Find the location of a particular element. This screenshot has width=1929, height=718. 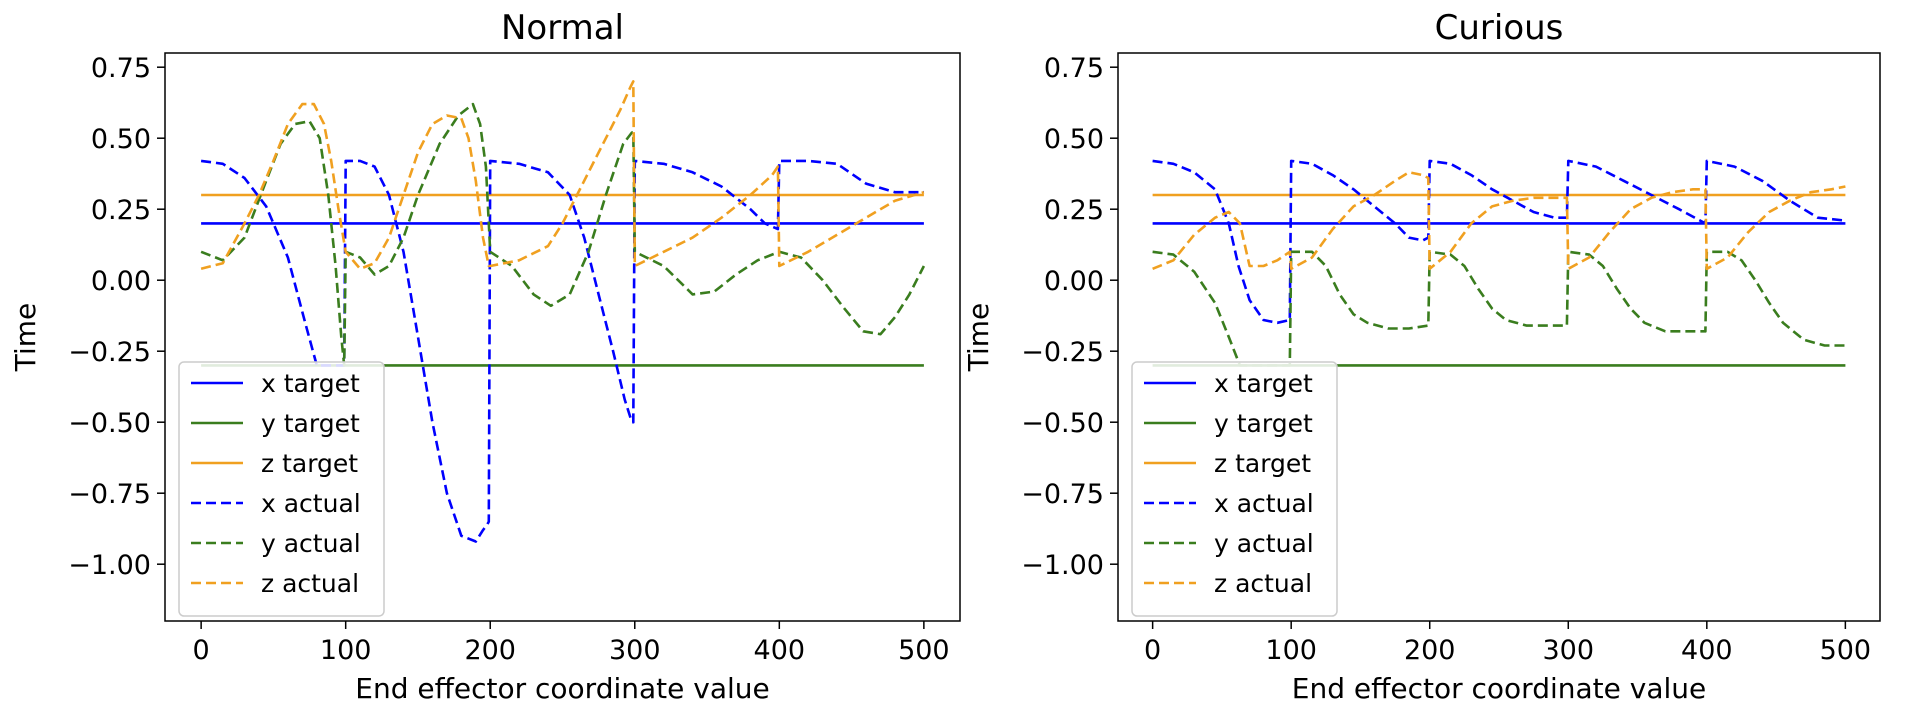

chart-1-ytick-label: −0.75 is located at coordinates (1062, 494).